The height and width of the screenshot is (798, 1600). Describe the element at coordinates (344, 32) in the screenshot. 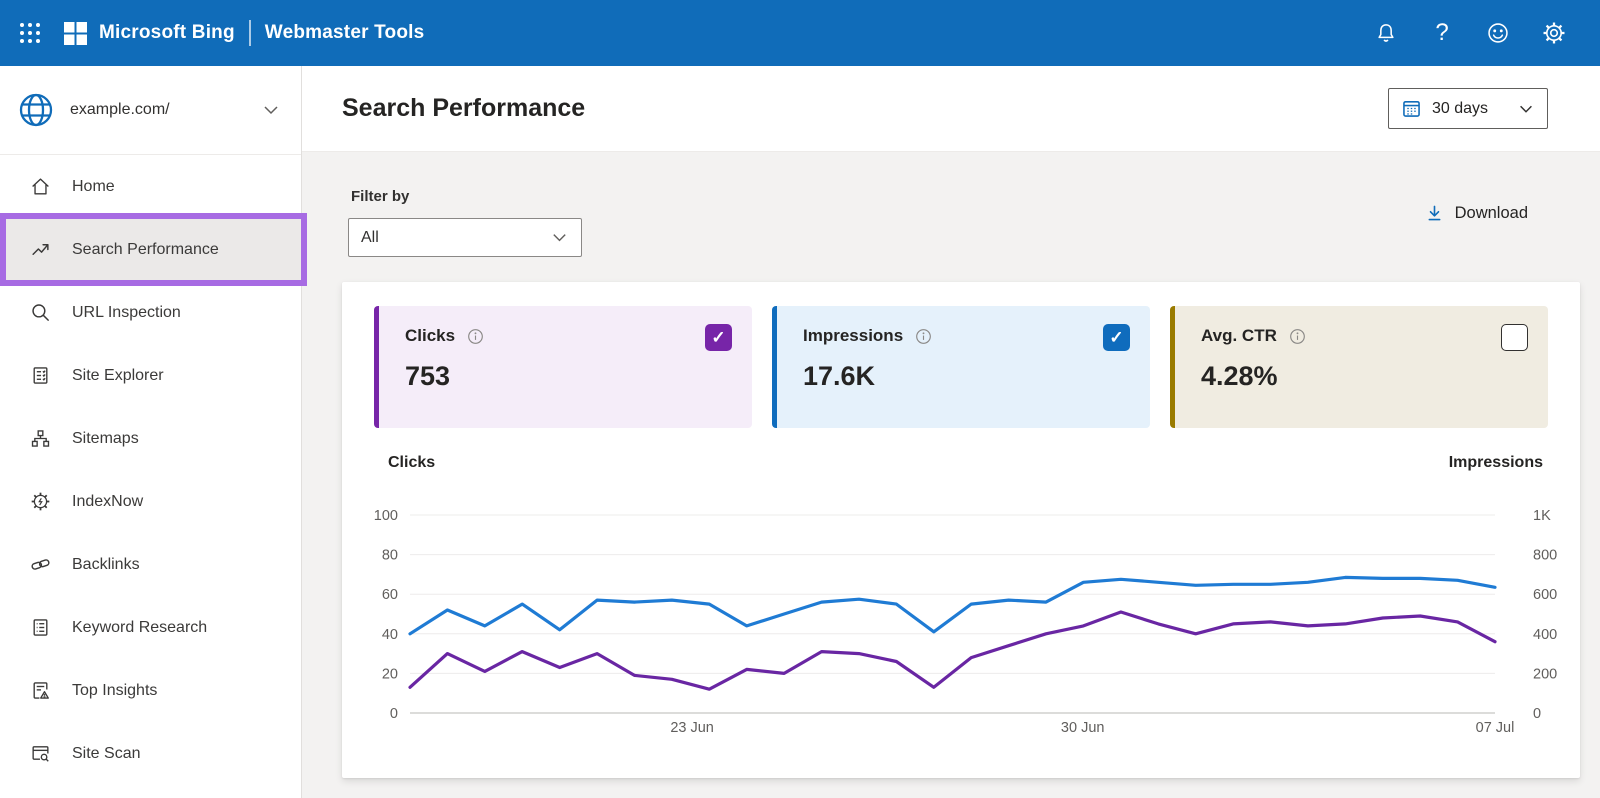

I see `product-title: Webmaster Tools` at that location.